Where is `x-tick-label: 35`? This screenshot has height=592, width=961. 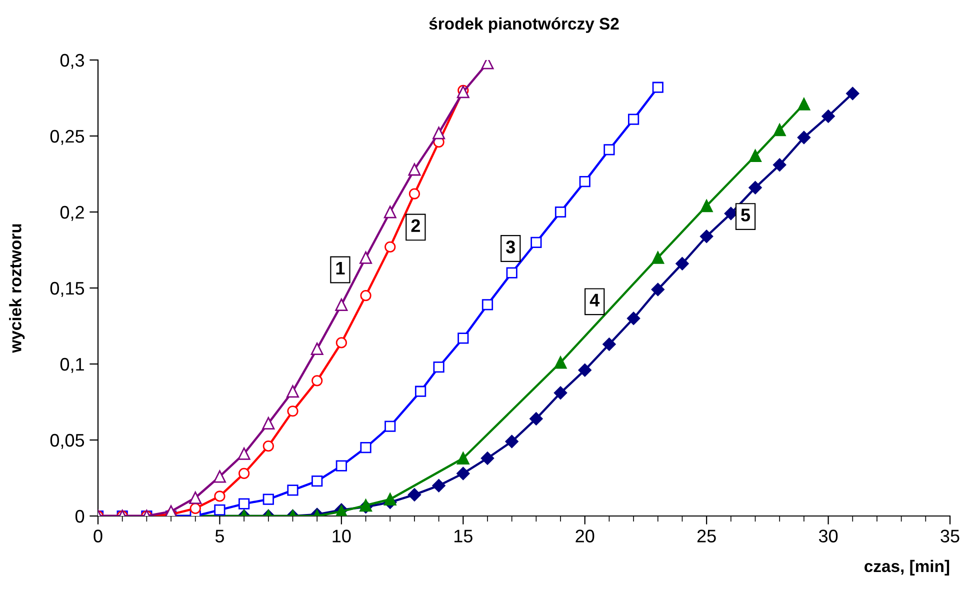
x-tick-label: 35 is located at coordinates (950, 536).